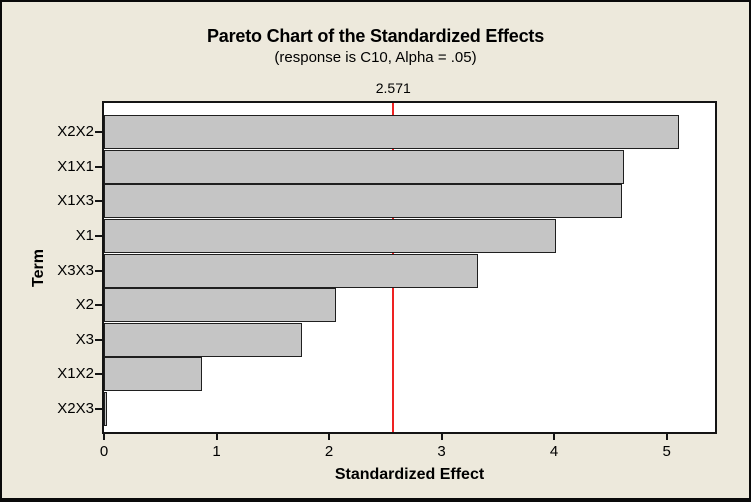 This screenshot has height=502, width=751. What do you see at coordinates (75, 374) in the screenshot?
I see `y-category-label: X1X2` at bounding box center [75, 374].